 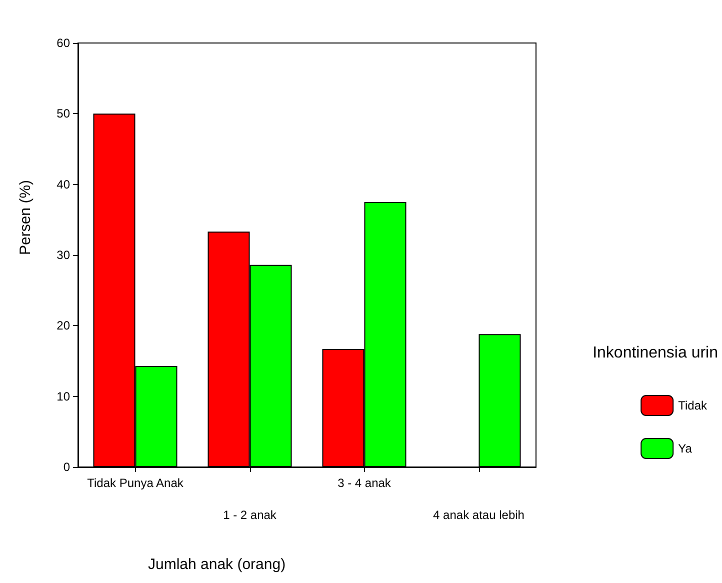 What do you see at coordinates (685, 449) in the screenshot?
I see `legend-label: Ya` at bounding box center [685, 449].